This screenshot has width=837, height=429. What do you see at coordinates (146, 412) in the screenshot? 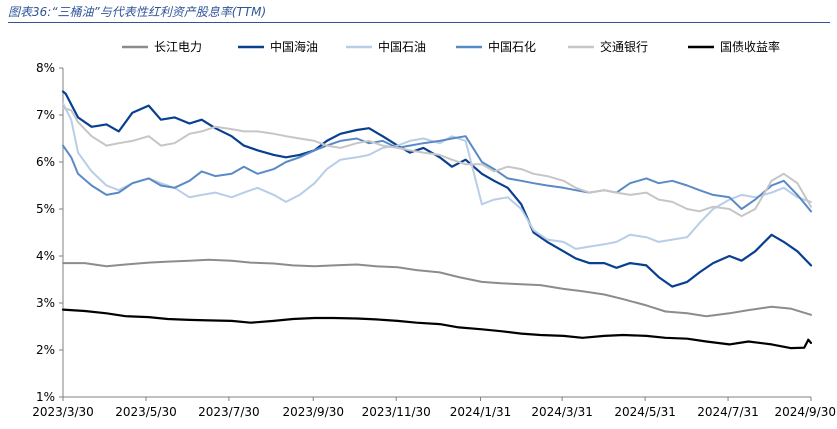
I see `x-tick-label: 2023/5/30` at bounding box center [146, 412].